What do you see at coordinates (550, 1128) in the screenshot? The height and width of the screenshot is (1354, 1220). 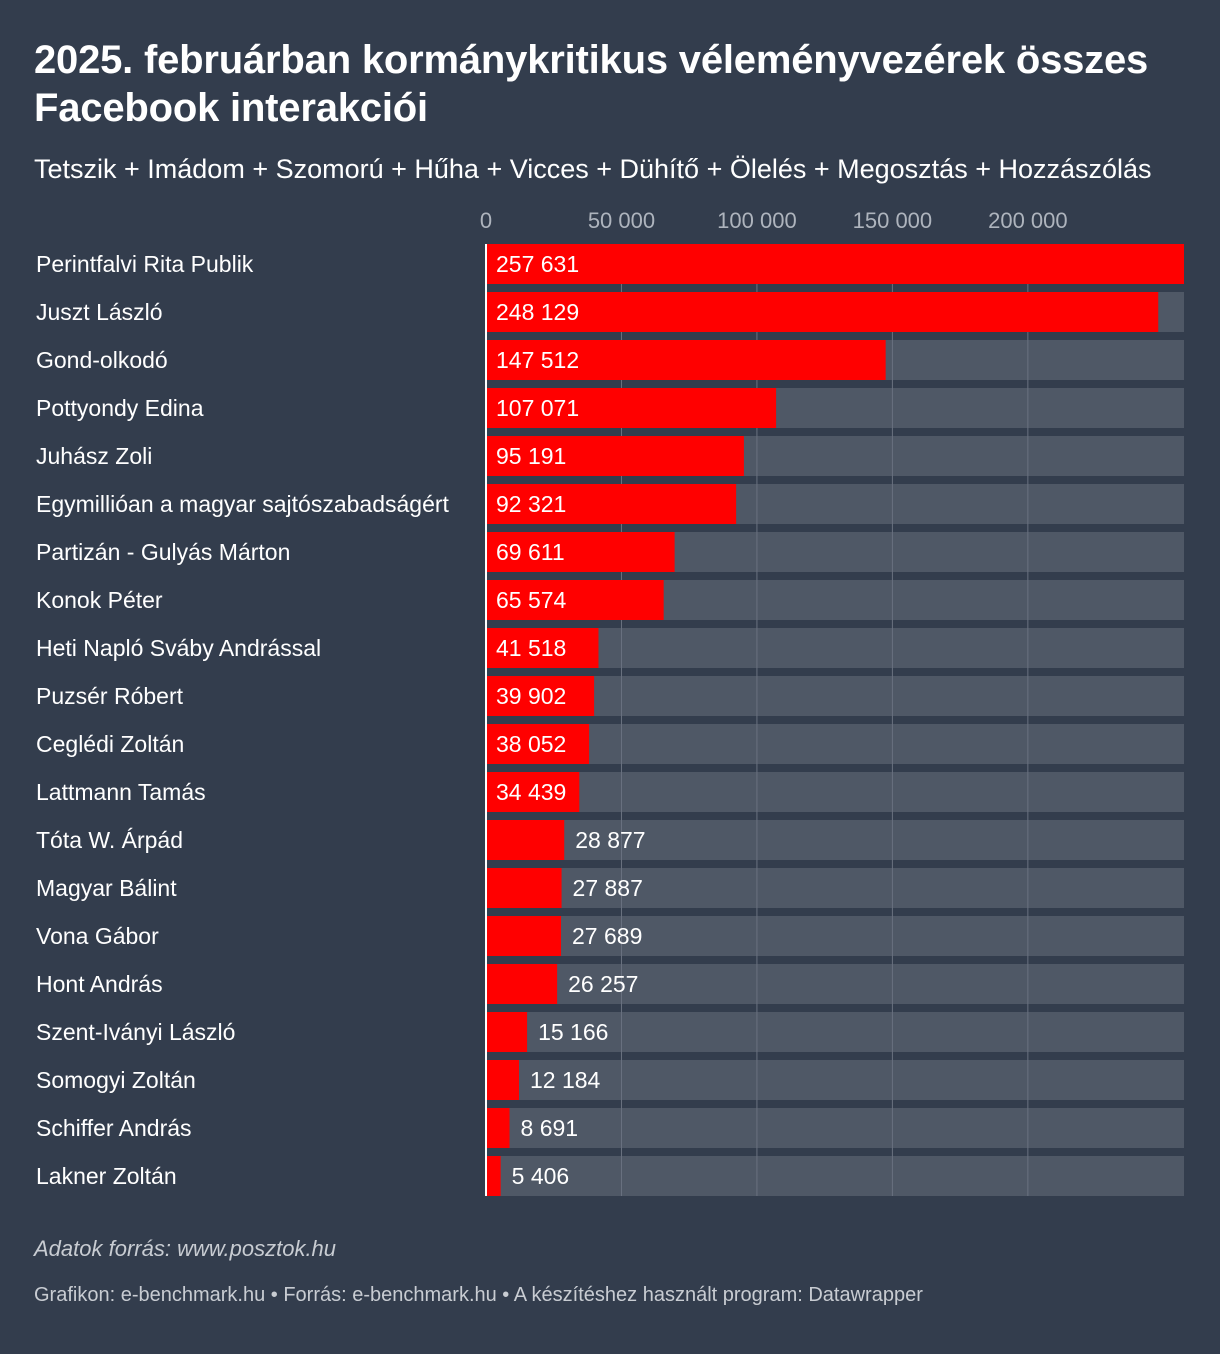 I see `value-label: 8 691` at bounding box center [550, 1128].